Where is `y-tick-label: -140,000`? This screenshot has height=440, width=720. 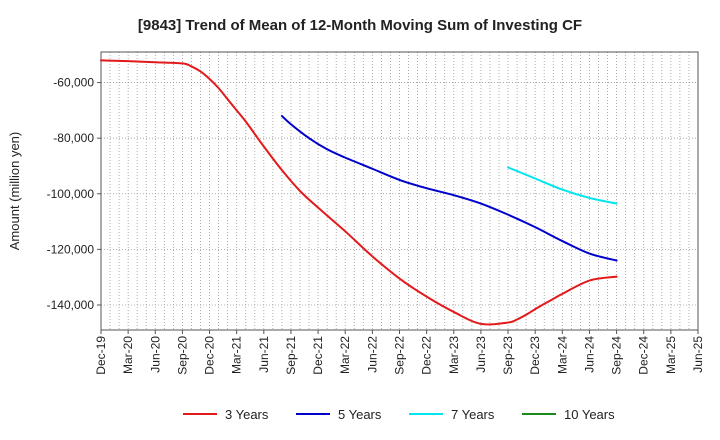
y-tick-label: -140,000 is located at coordinates (71, 305).